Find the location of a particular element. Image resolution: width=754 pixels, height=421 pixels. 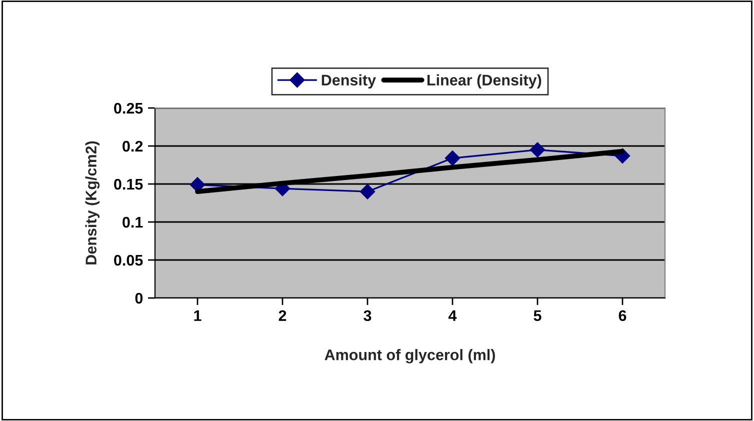

legend-label: Density is located at coordinates (349, 81).